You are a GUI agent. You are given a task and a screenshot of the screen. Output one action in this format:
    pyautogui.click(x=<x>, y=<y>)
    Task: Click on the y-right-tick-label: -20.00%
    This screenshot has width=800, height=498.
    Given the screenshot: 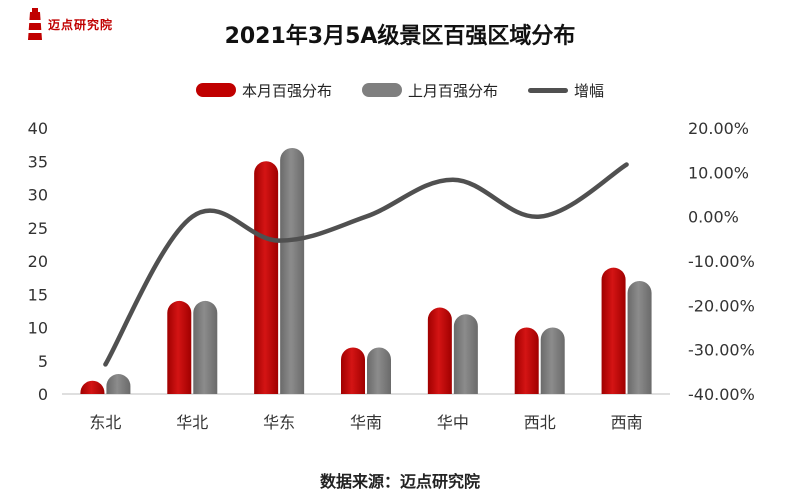 What is the action you would take?
    pyautogui.click(x=721, y=305)
    